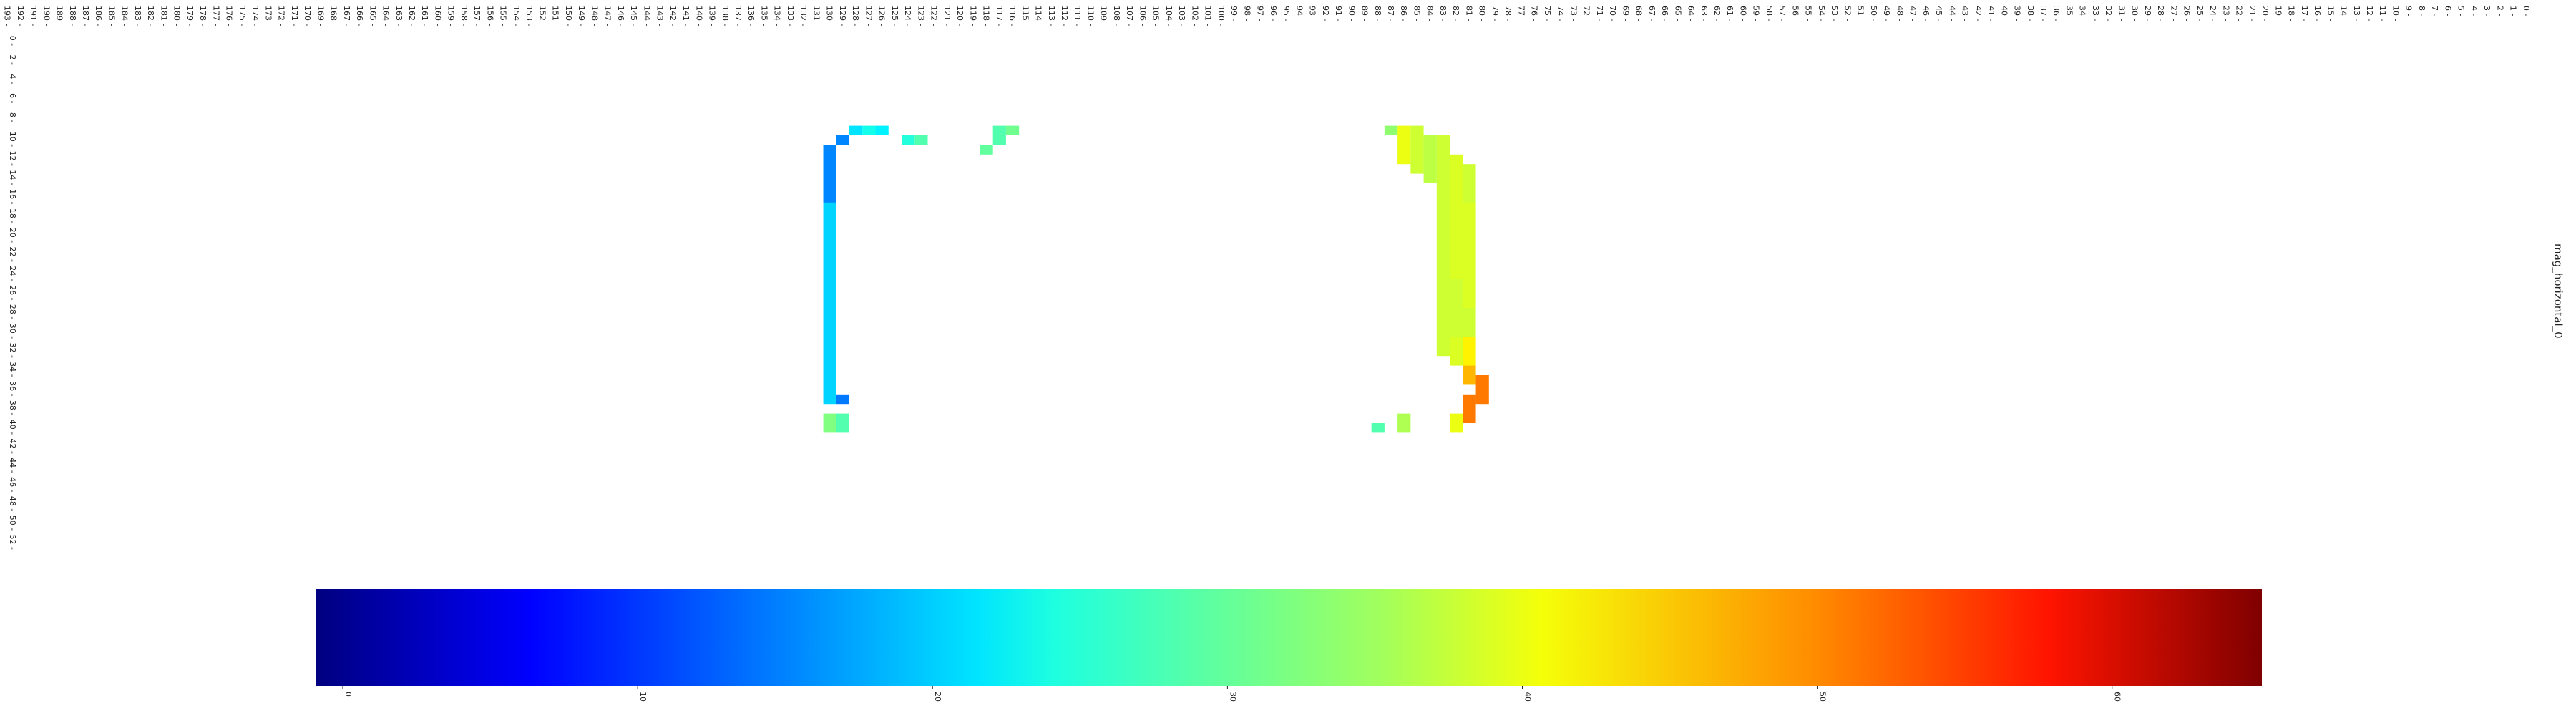  What do you see at coordinates (12, 215) in the screenshot?
I see `y-tick-label: 18 -` at bounding box center [12, 215].